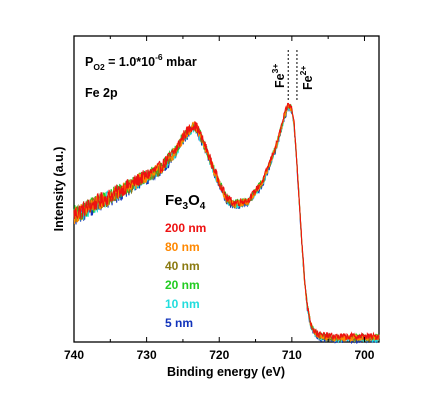 The height and width of the screenshot is (417, 436). I want to click on pressure-base: P, so click(89, 62).